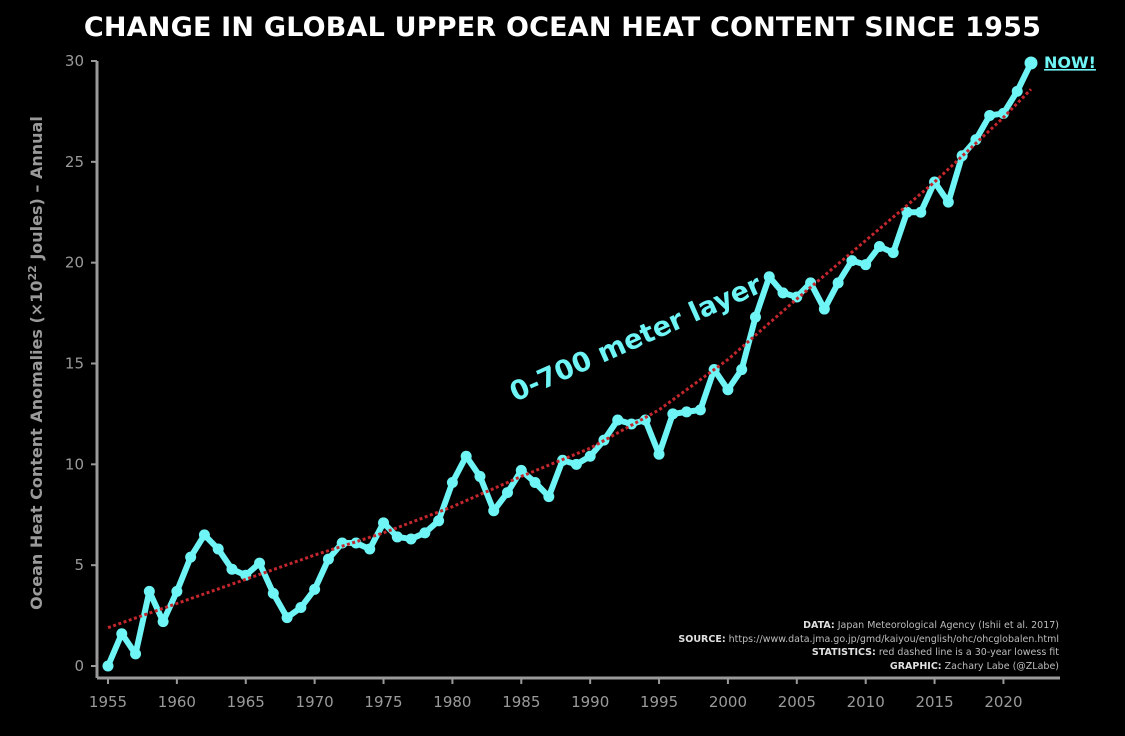 The height and width of the screenshot is (736, 1125). I want to click on y-axis-label-exponent: 22, so click(32, 272).